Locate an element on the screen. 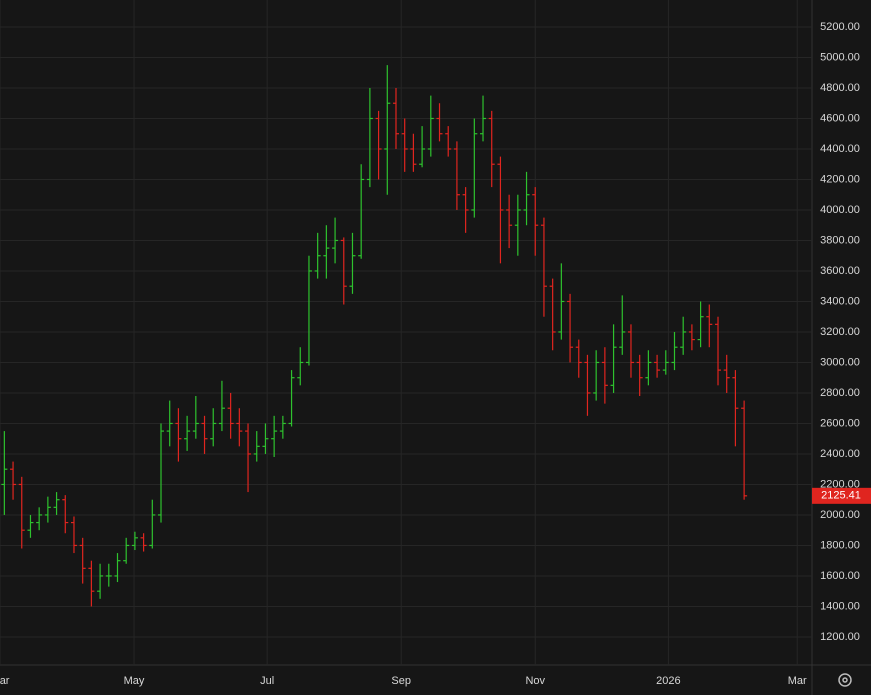  y-tick-label: 1200.00 is located at coordinates (840, 637).